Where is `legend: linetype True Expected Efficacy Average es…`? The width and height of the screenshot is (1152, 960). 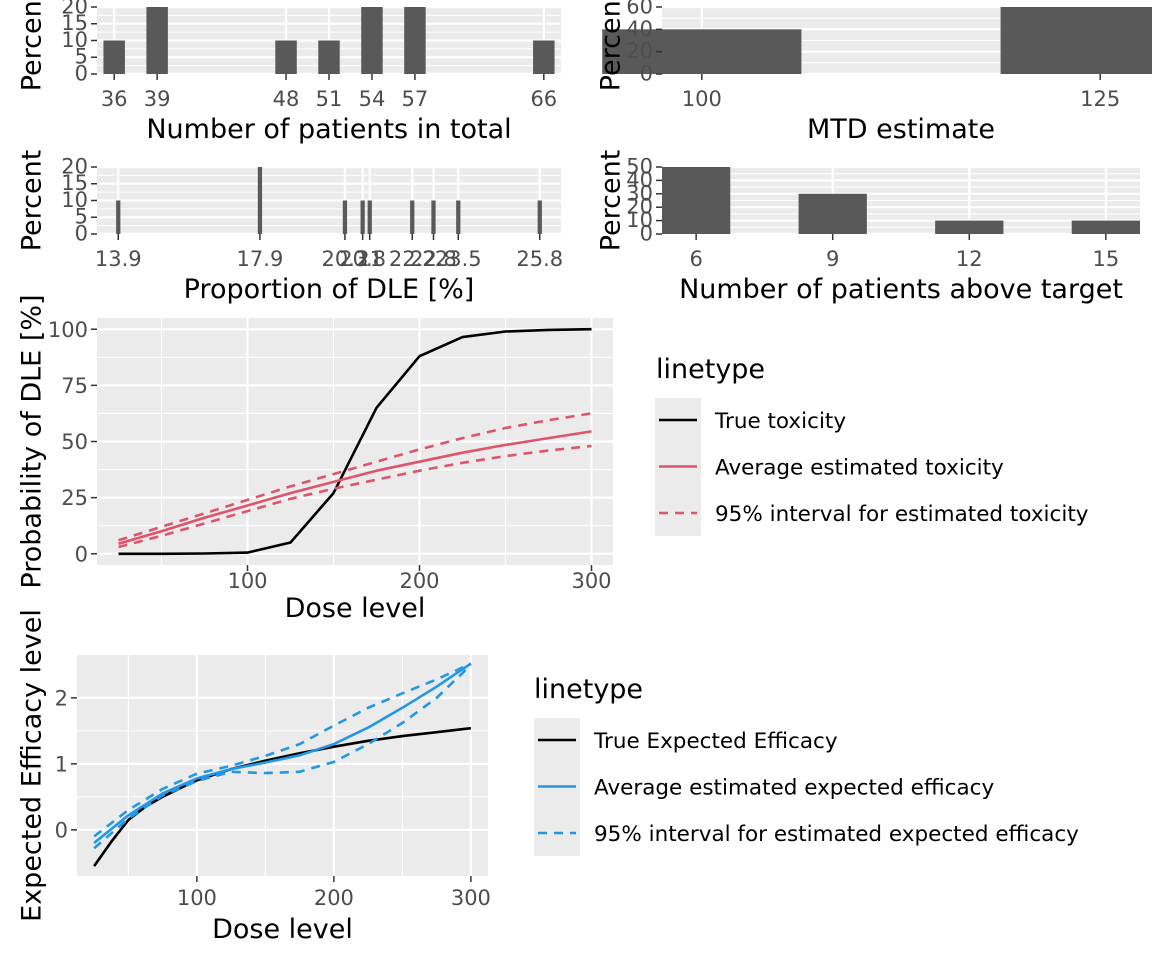 legend: linetype True Expected Efficacy Average es… is located at coordinates (806, 765).